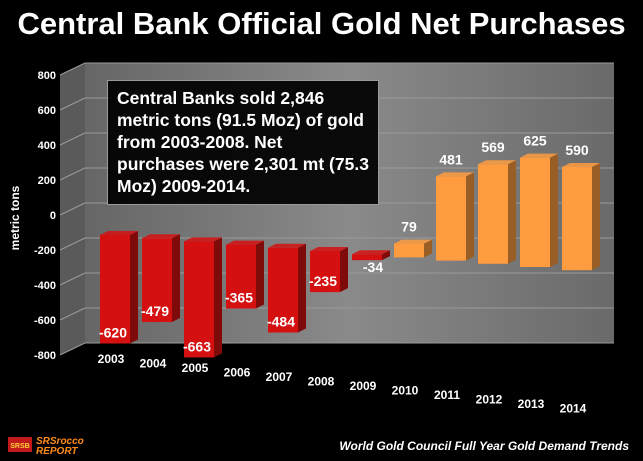 This screenshot has height=461, width=643. I want to click on bar-2003, so click(119, 287).